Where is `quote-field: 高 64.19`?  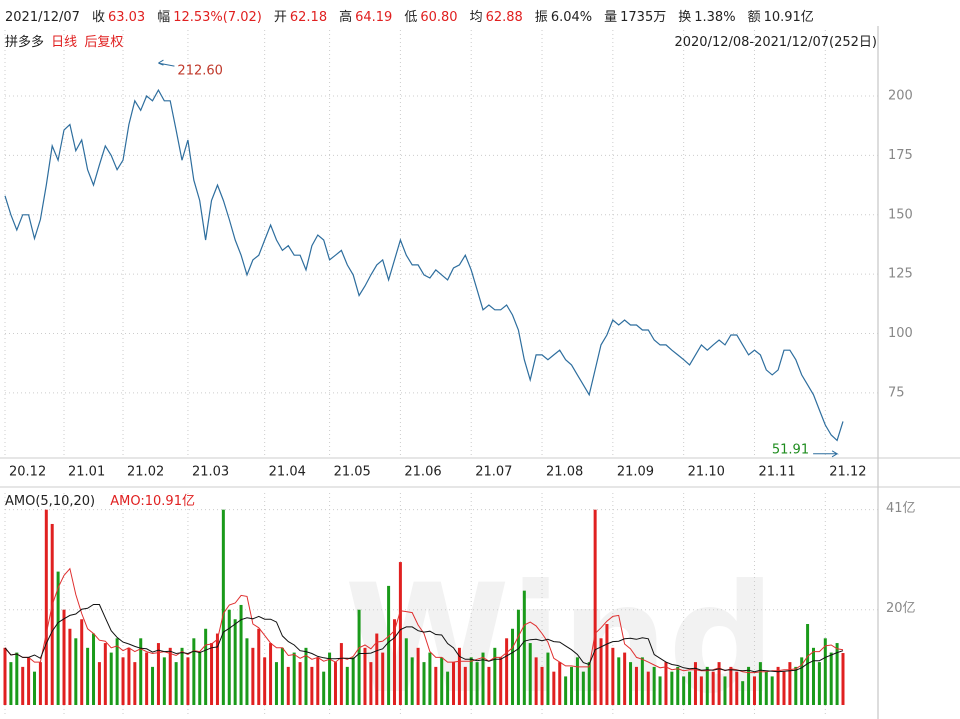 quote-field: 高 64.19 is located at coordinates (367, 17).